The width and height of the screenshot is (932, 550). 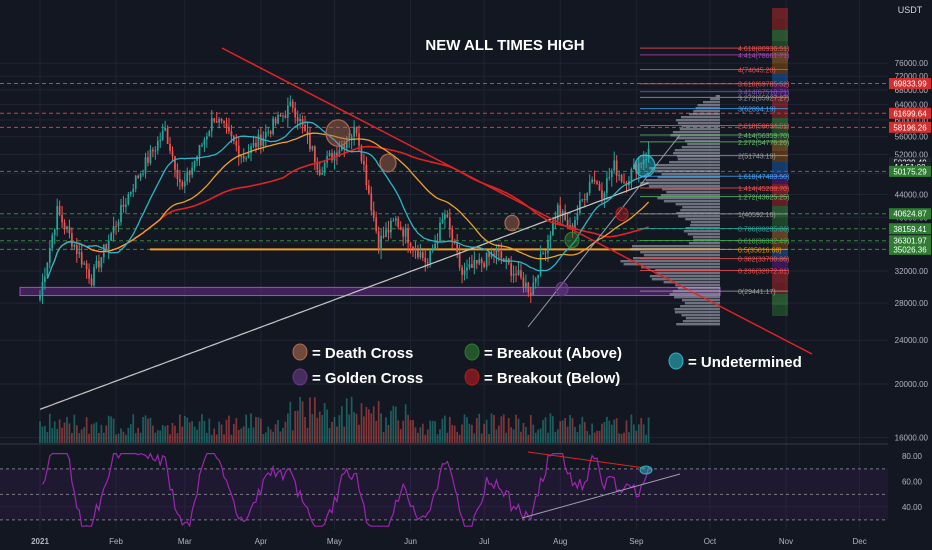 I want to click on zone-layer, so click(x=370, y=291).